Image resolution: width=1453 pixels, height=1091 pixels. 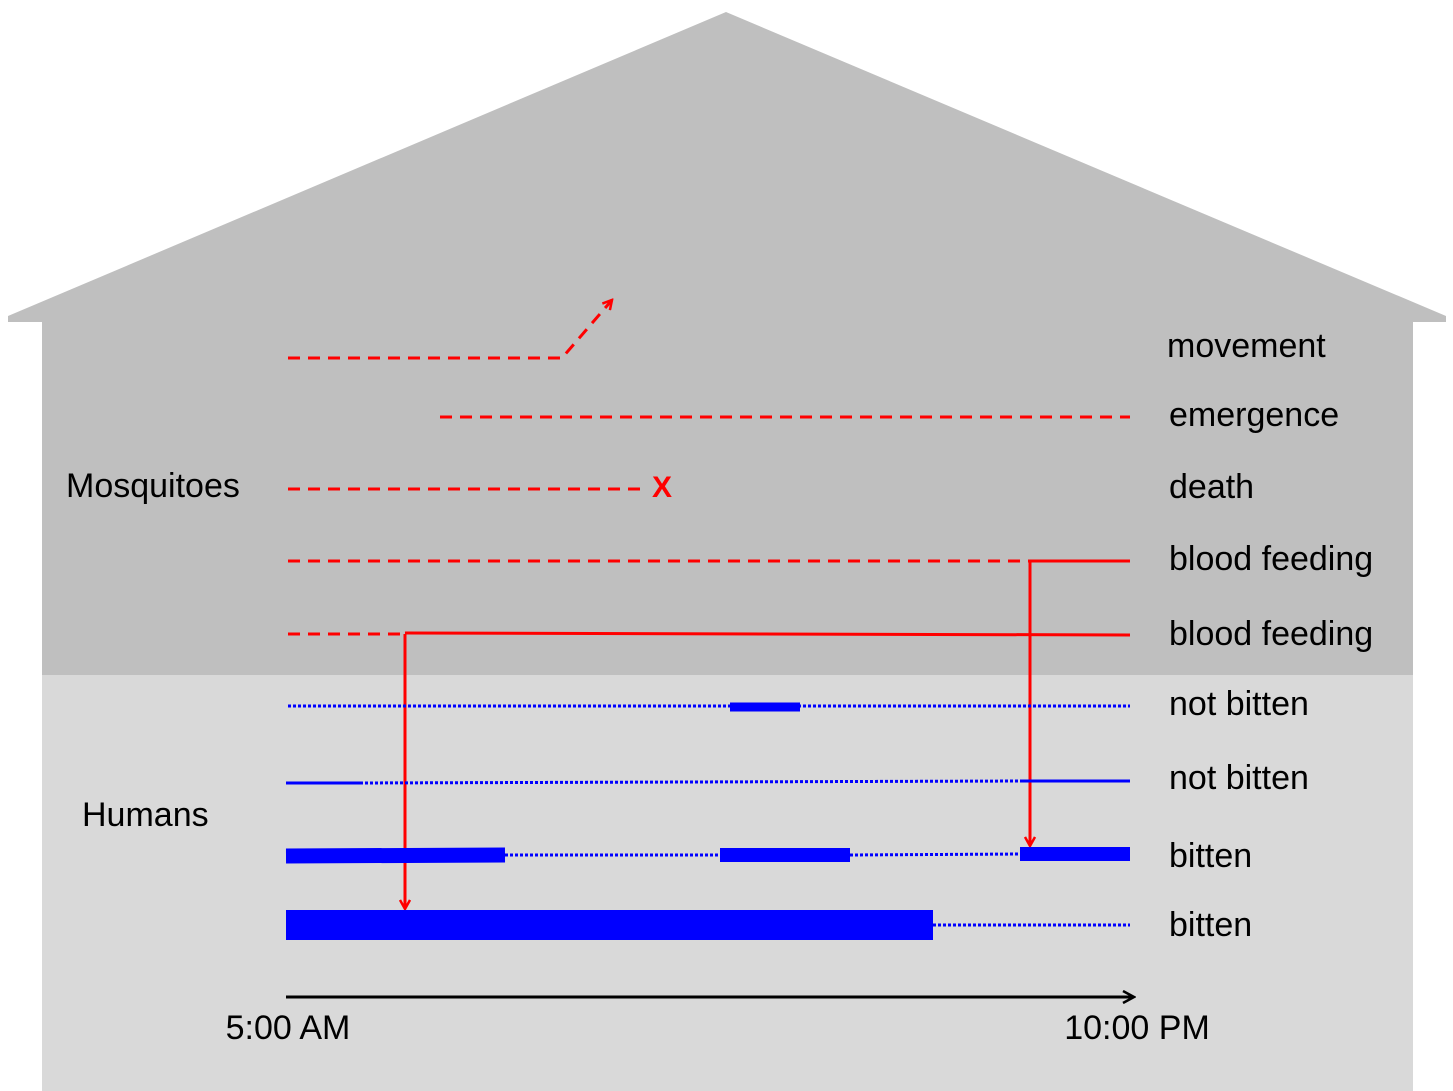 What do you see at coordinates (1254, 415) in the screenshot?
I see `row-label: emergence` at bounding box center [1254, 415].